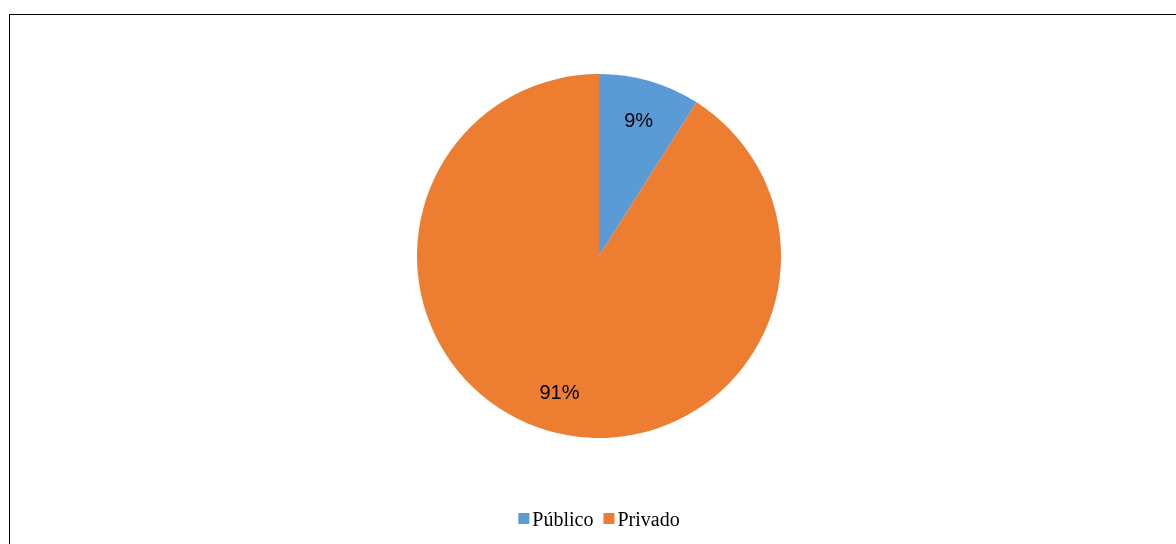 The height and width of the screenshot is (544, 1176). What do you see at coordinates (639, 119) in the screenshot?
I see `data-label: 9%` at bounding box center [639, 119].